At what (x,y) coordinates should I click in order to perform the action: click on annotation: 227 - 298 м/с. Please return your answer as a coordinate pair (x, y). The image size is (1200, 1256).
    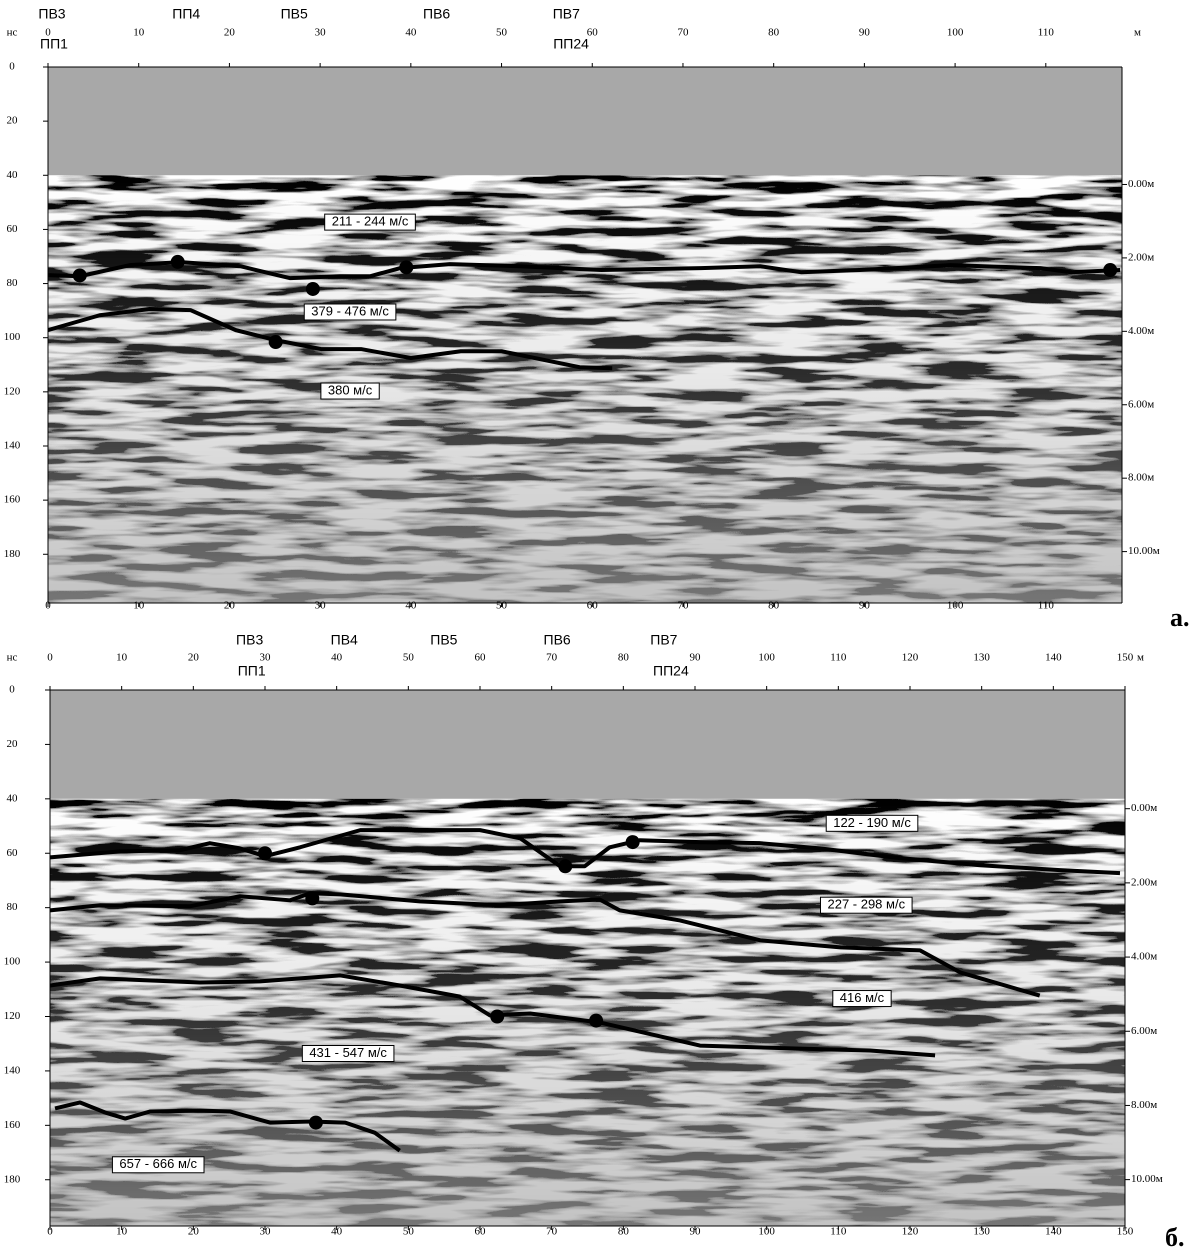
    Looking at the image, I should click on (866, 904).